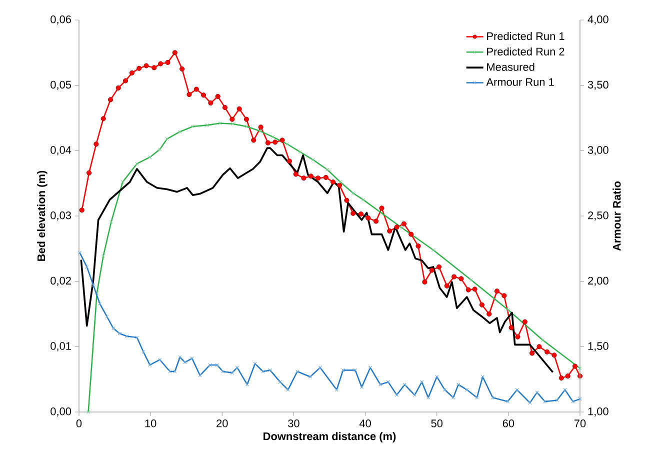 The image size is (653, 461). Describe the element at coordinates (61, 412) in the screenshot. I see `y-tick-label: 0,00` at that location.